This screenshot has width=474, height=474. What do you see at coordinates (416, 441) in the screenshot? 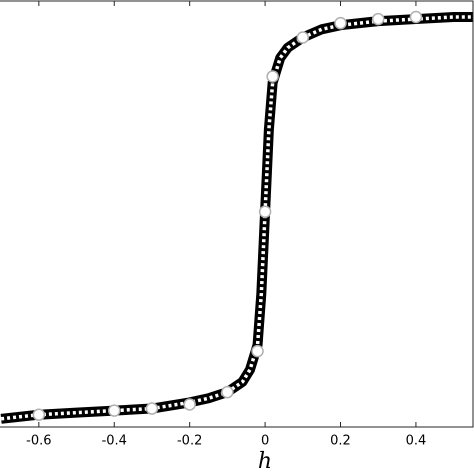
I see `x-tick-label: 0.4` at bounding box center [416, 441].